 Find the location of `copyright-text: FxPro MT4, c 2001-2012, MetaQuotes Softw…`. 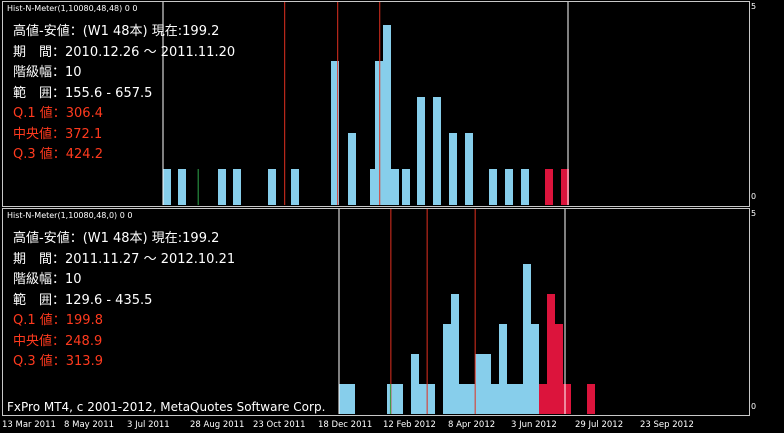

copyright-text: FxPro MT4, c 2001-2012, MetaQuotes Softw… is located at coordinates (166, 407).